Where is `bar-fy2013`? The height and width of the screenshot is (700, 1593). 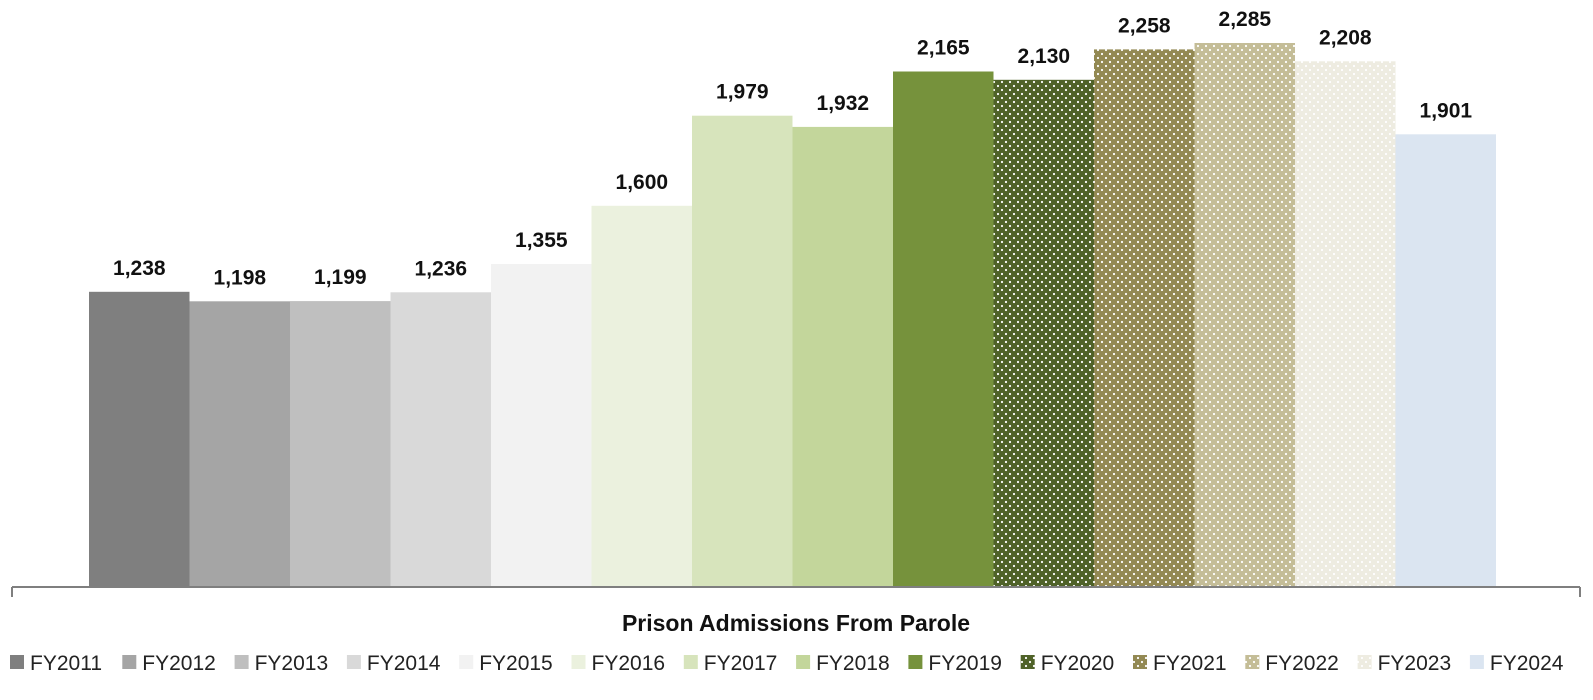 bar-fy2013 is located at coordinates (340, 443).